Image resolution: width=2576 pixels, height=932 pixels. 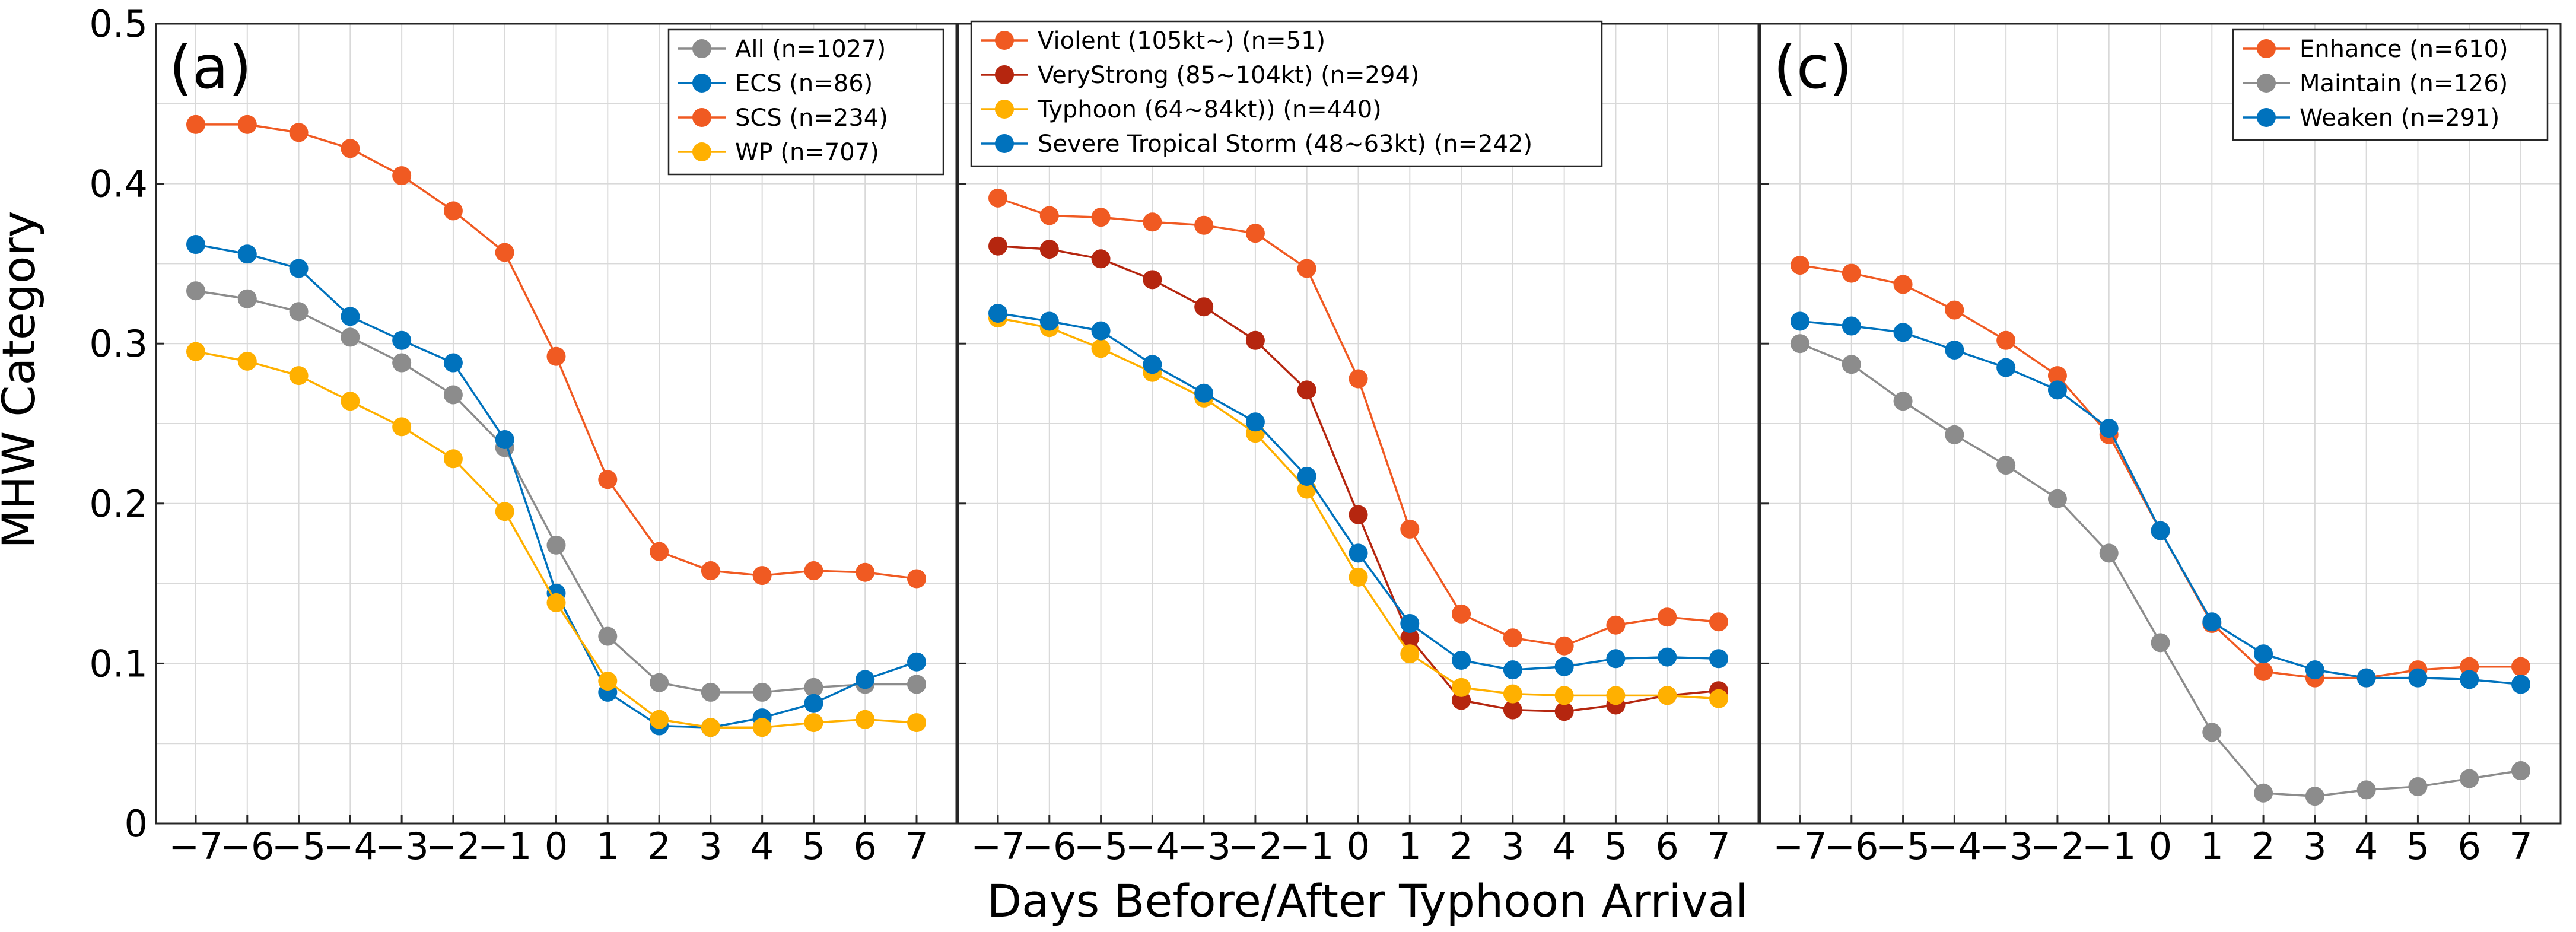 I want to click on legend-entry-label: Maintain (n=126), so click(x=2404, y=83).